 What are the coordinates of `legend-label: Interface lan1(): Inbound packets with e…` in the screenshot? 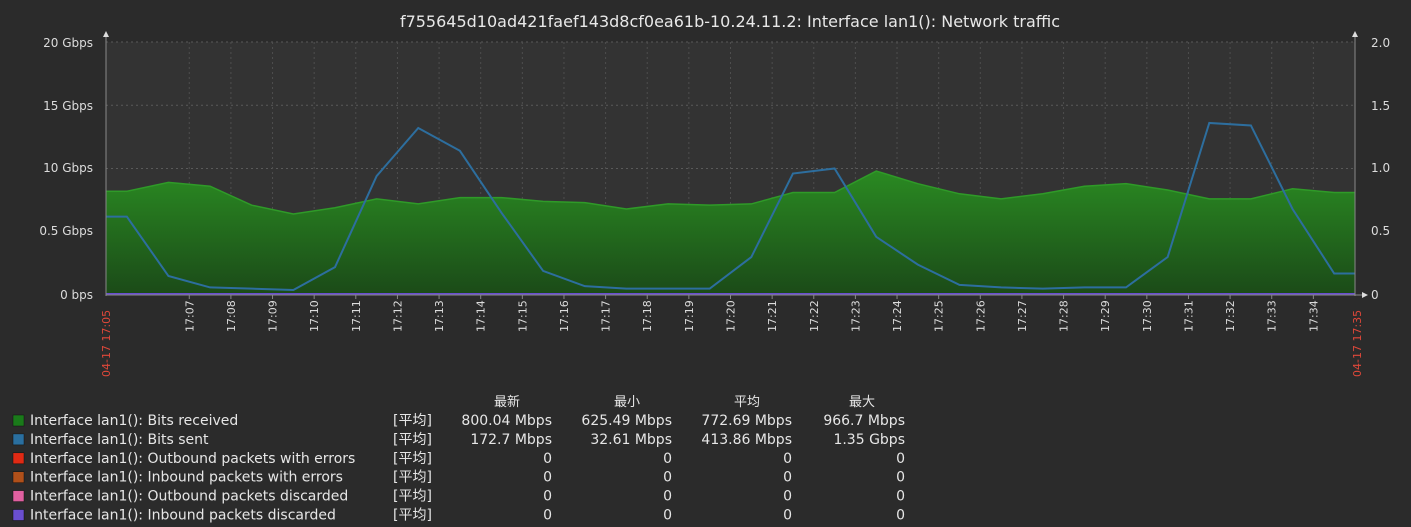 It's located at (186, 478).